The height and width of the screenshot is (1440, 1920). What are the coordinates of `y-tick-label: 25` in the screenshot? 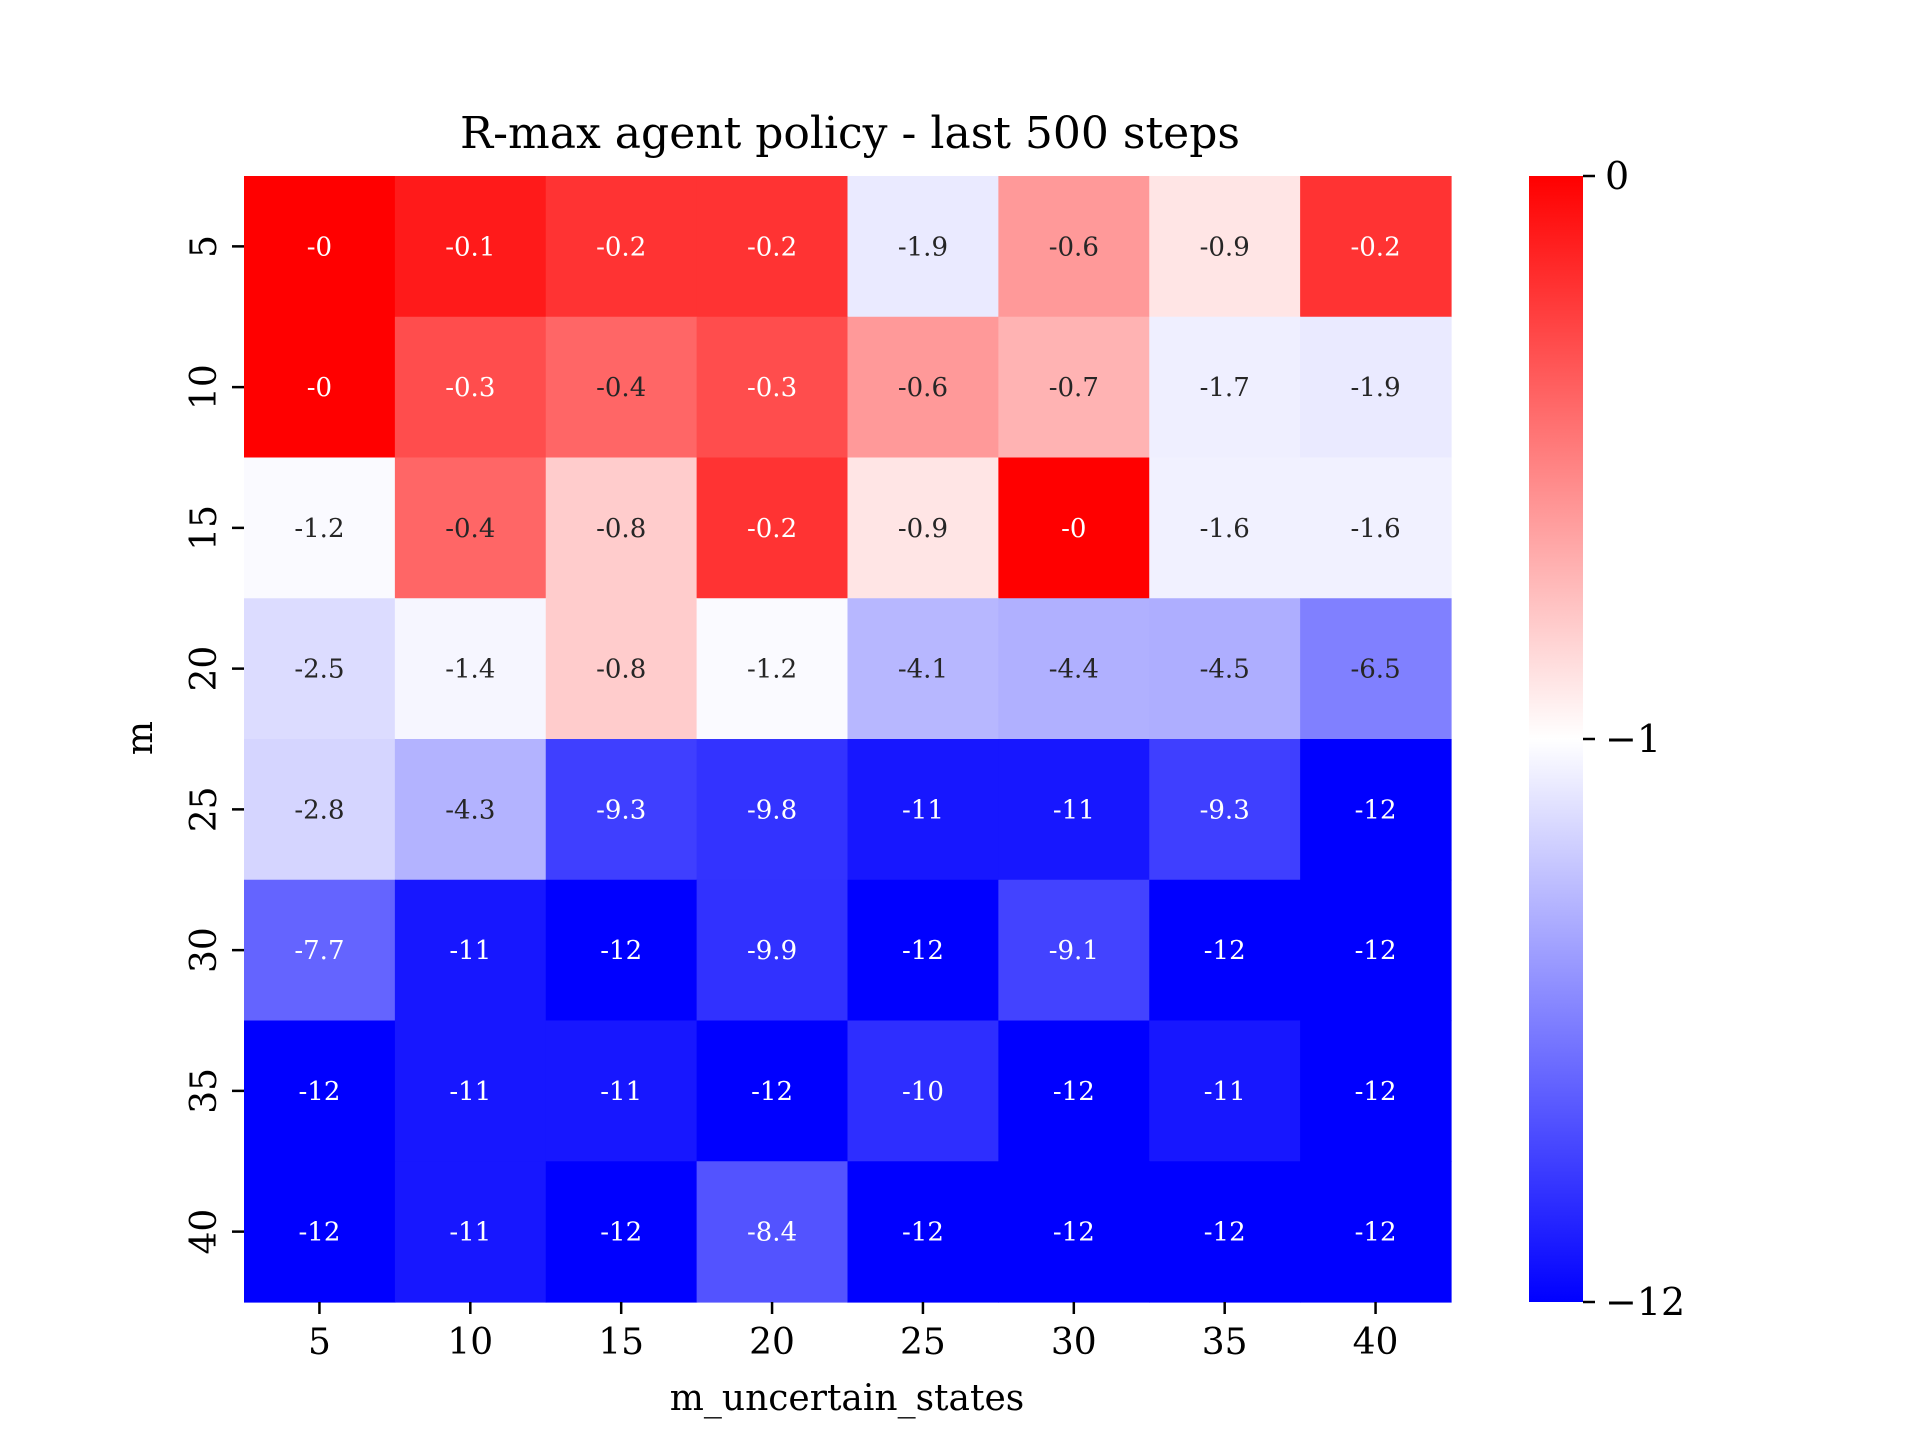 It's located at (204, 809).